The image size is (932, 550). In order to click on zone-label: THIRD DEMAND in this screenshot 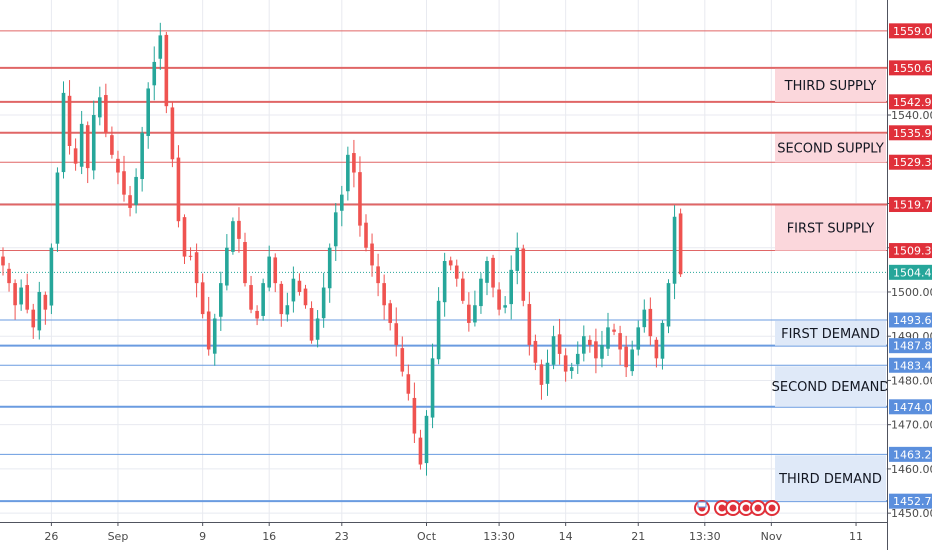, I will do `click(830, 479)`.